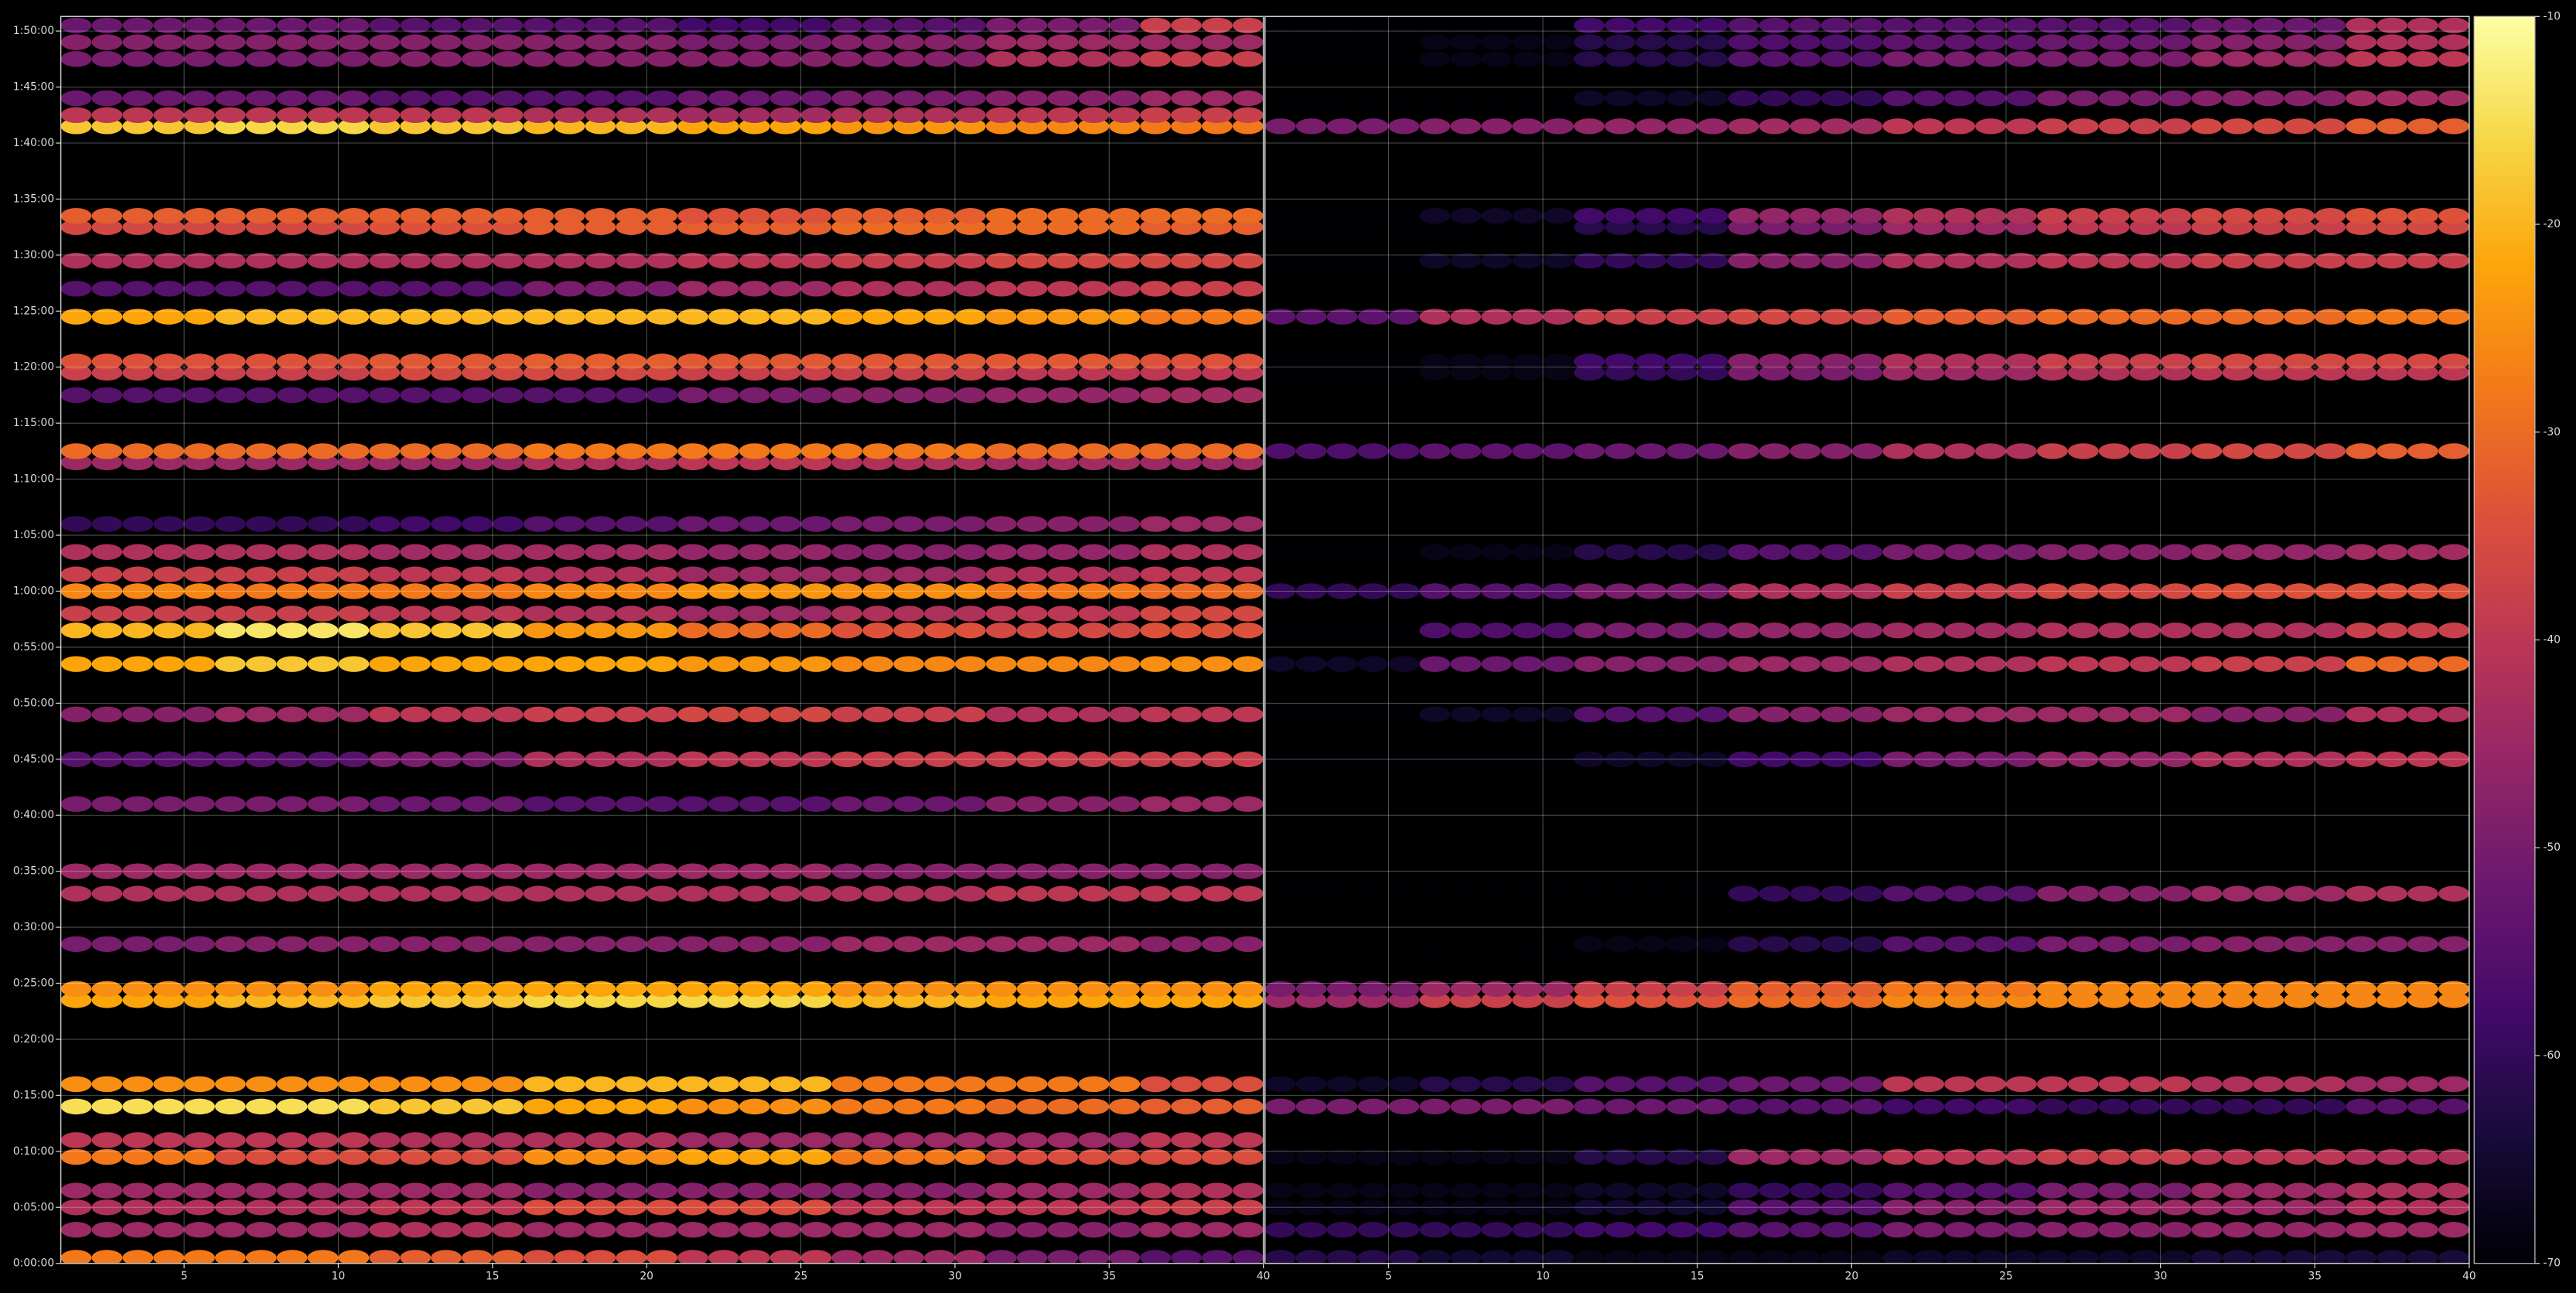 The width and height of the screenshot is (2576, 1293). I want to click on y-tick-label: 1:00:00, so click(33, 591).